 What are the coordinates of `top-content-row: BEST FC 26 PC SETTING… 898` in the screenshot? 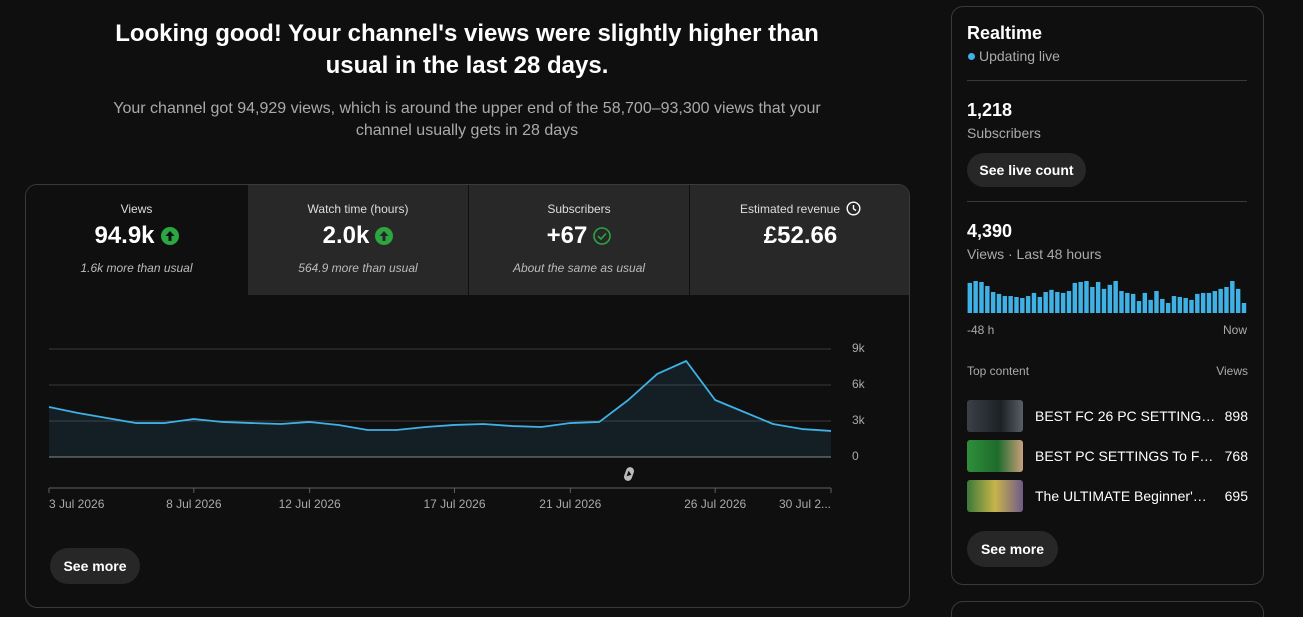 It's located at (1107, 416).